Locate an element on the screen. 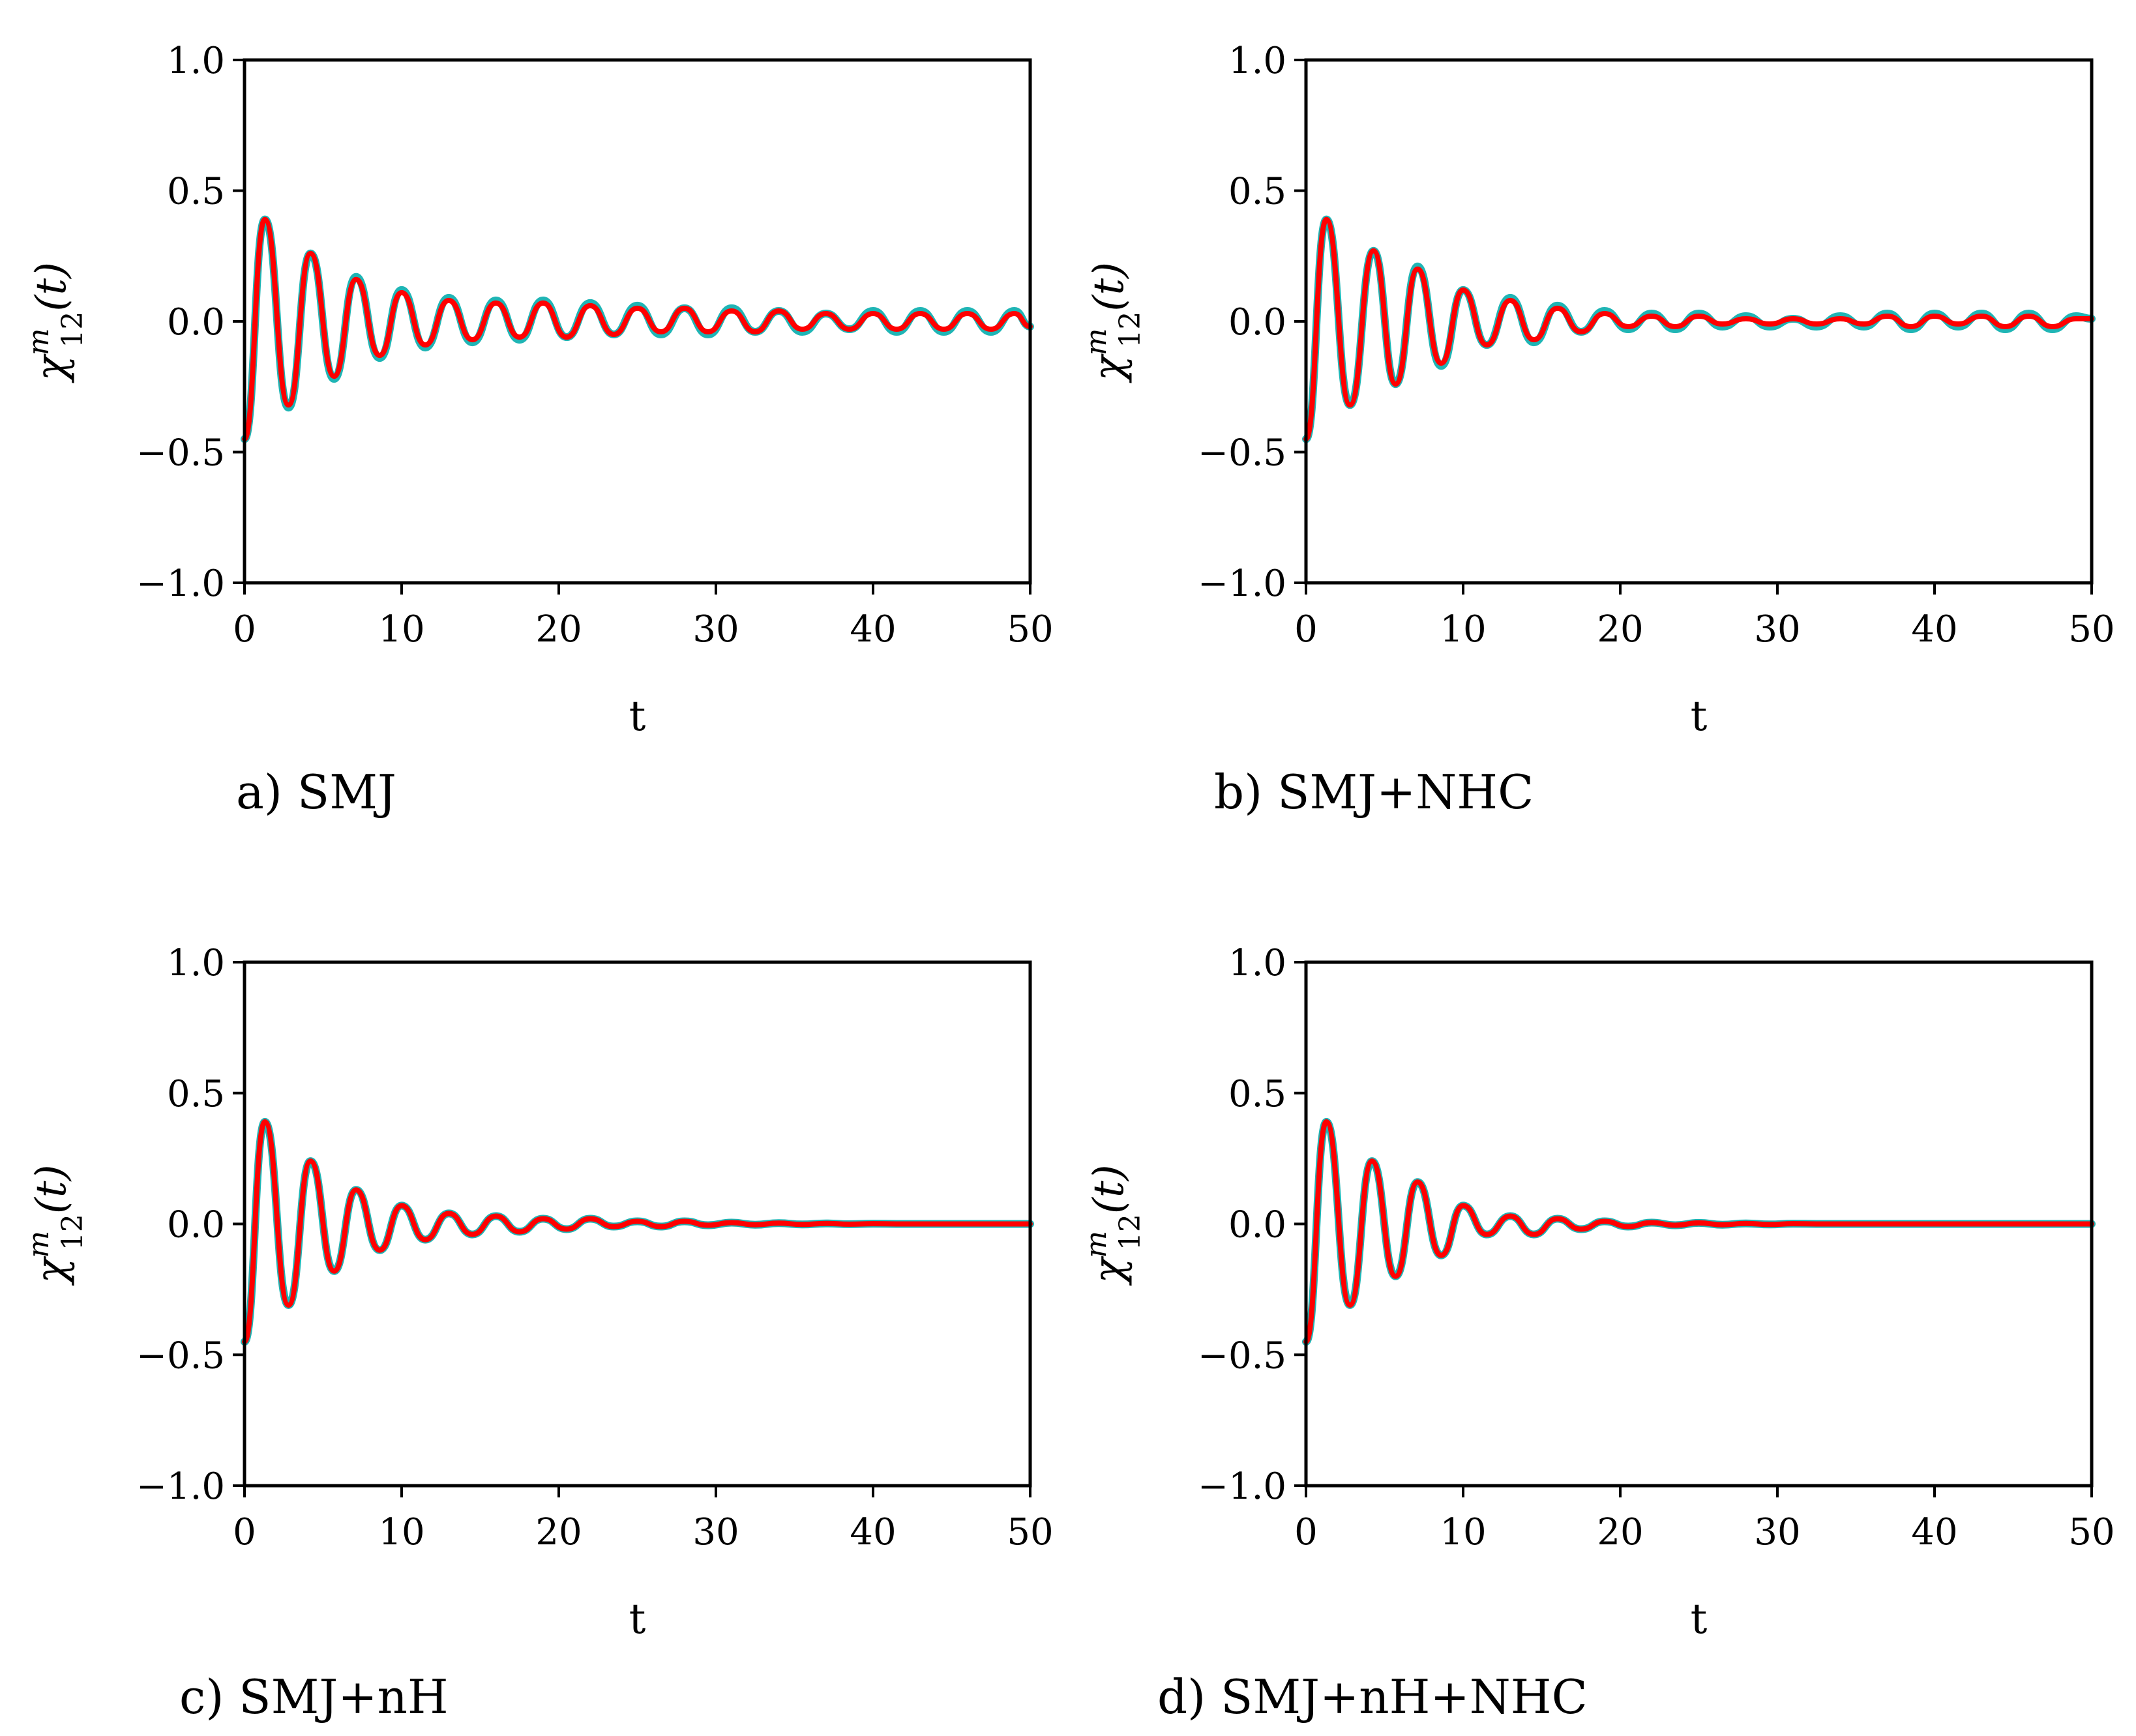 This screenshot has height=1736, width=2136. panel-caption: a) SMJ is located at coordinates (316, 792).